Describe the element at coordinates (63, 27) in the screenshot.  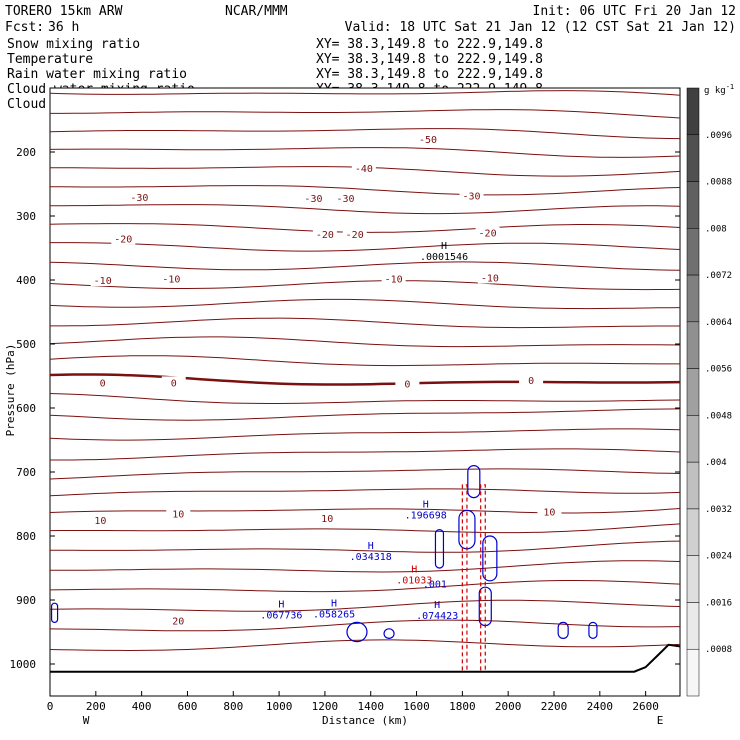
I see `fcst-value: 36 h` at that location.